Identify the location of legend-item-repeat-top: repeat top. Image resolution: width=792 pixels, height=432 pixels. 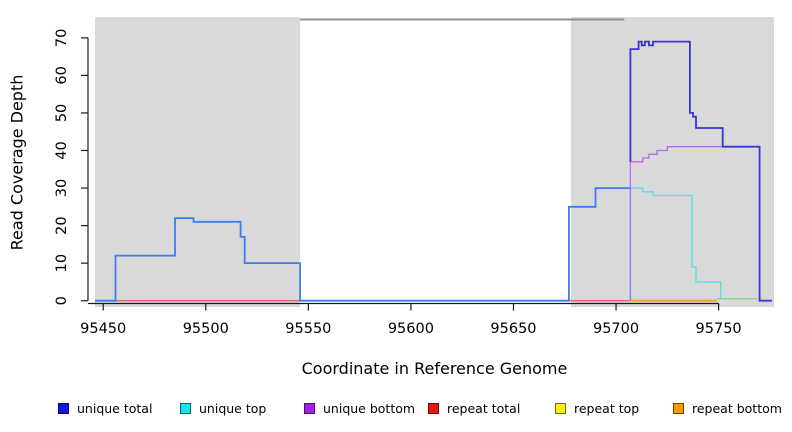
(597, 408).